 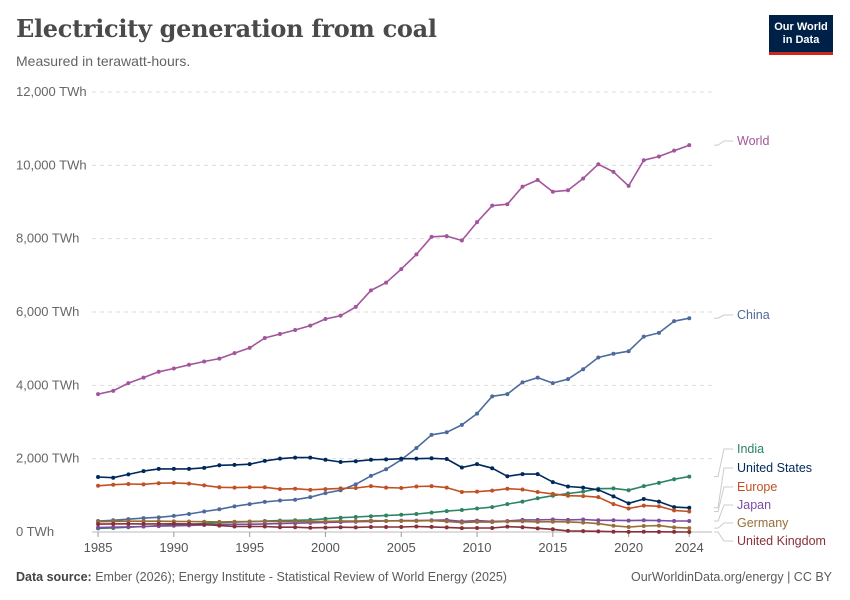 What do you see at coordinates (628, 547) in the screenshot?
I see `x-tick-label: 2020` at bounding box center [628, 547].